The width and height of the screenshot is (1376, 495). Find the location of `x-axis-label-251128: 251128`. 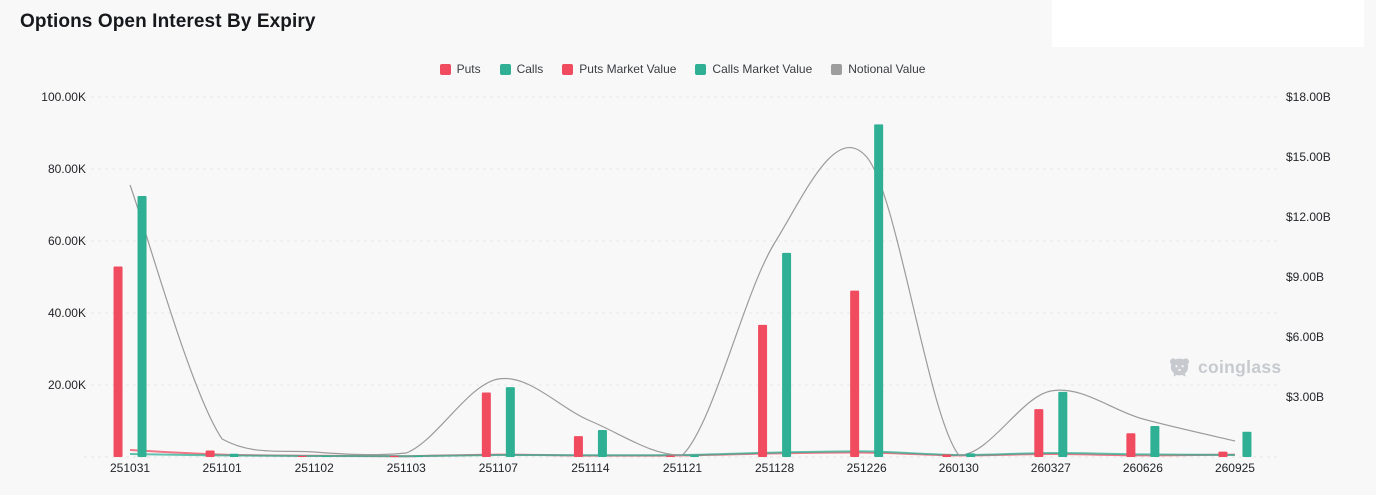

x-axis-label-251128: 251128 is located at coordinates (774, 468).